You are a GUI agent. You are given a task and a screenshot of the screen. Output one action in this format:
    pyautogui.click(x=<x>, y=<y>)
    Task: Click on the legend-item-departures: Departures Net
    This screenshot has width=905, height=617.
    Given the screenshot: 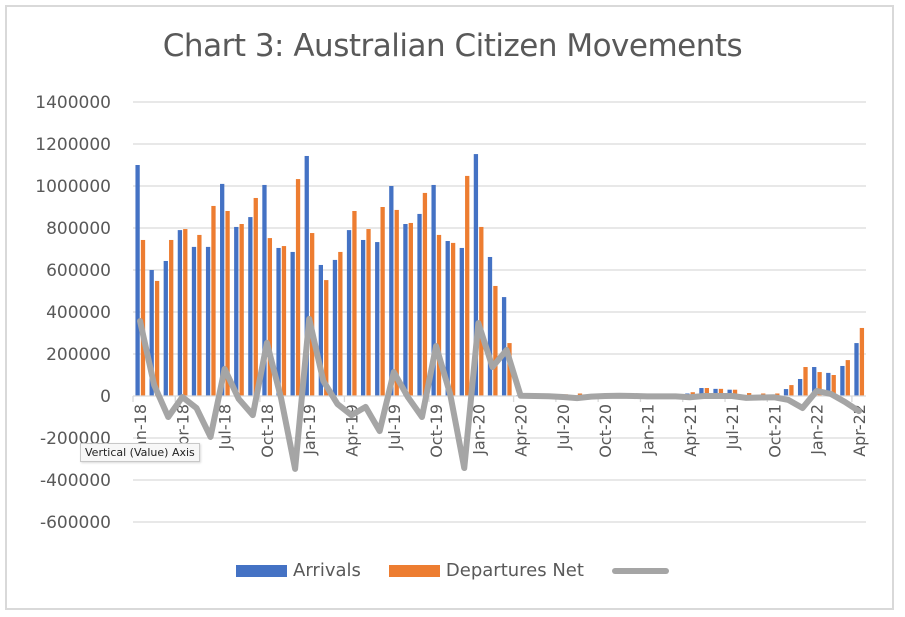 What is the action you would take?
    pyautogui.click(x=486, y=570)
    